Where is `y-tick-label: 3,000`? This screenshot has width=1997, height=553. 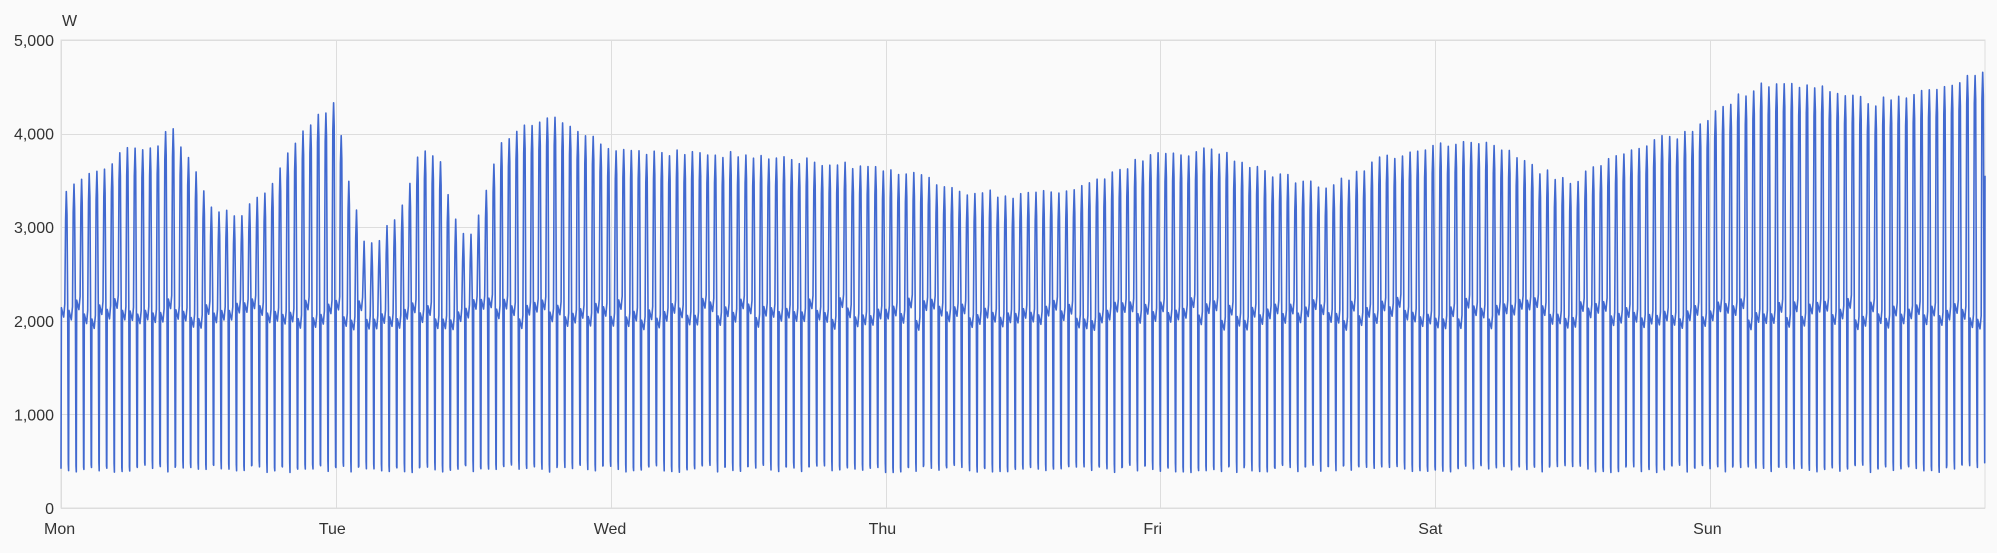
y-tick-label: 3,000 is located at coordinates (34, 228).